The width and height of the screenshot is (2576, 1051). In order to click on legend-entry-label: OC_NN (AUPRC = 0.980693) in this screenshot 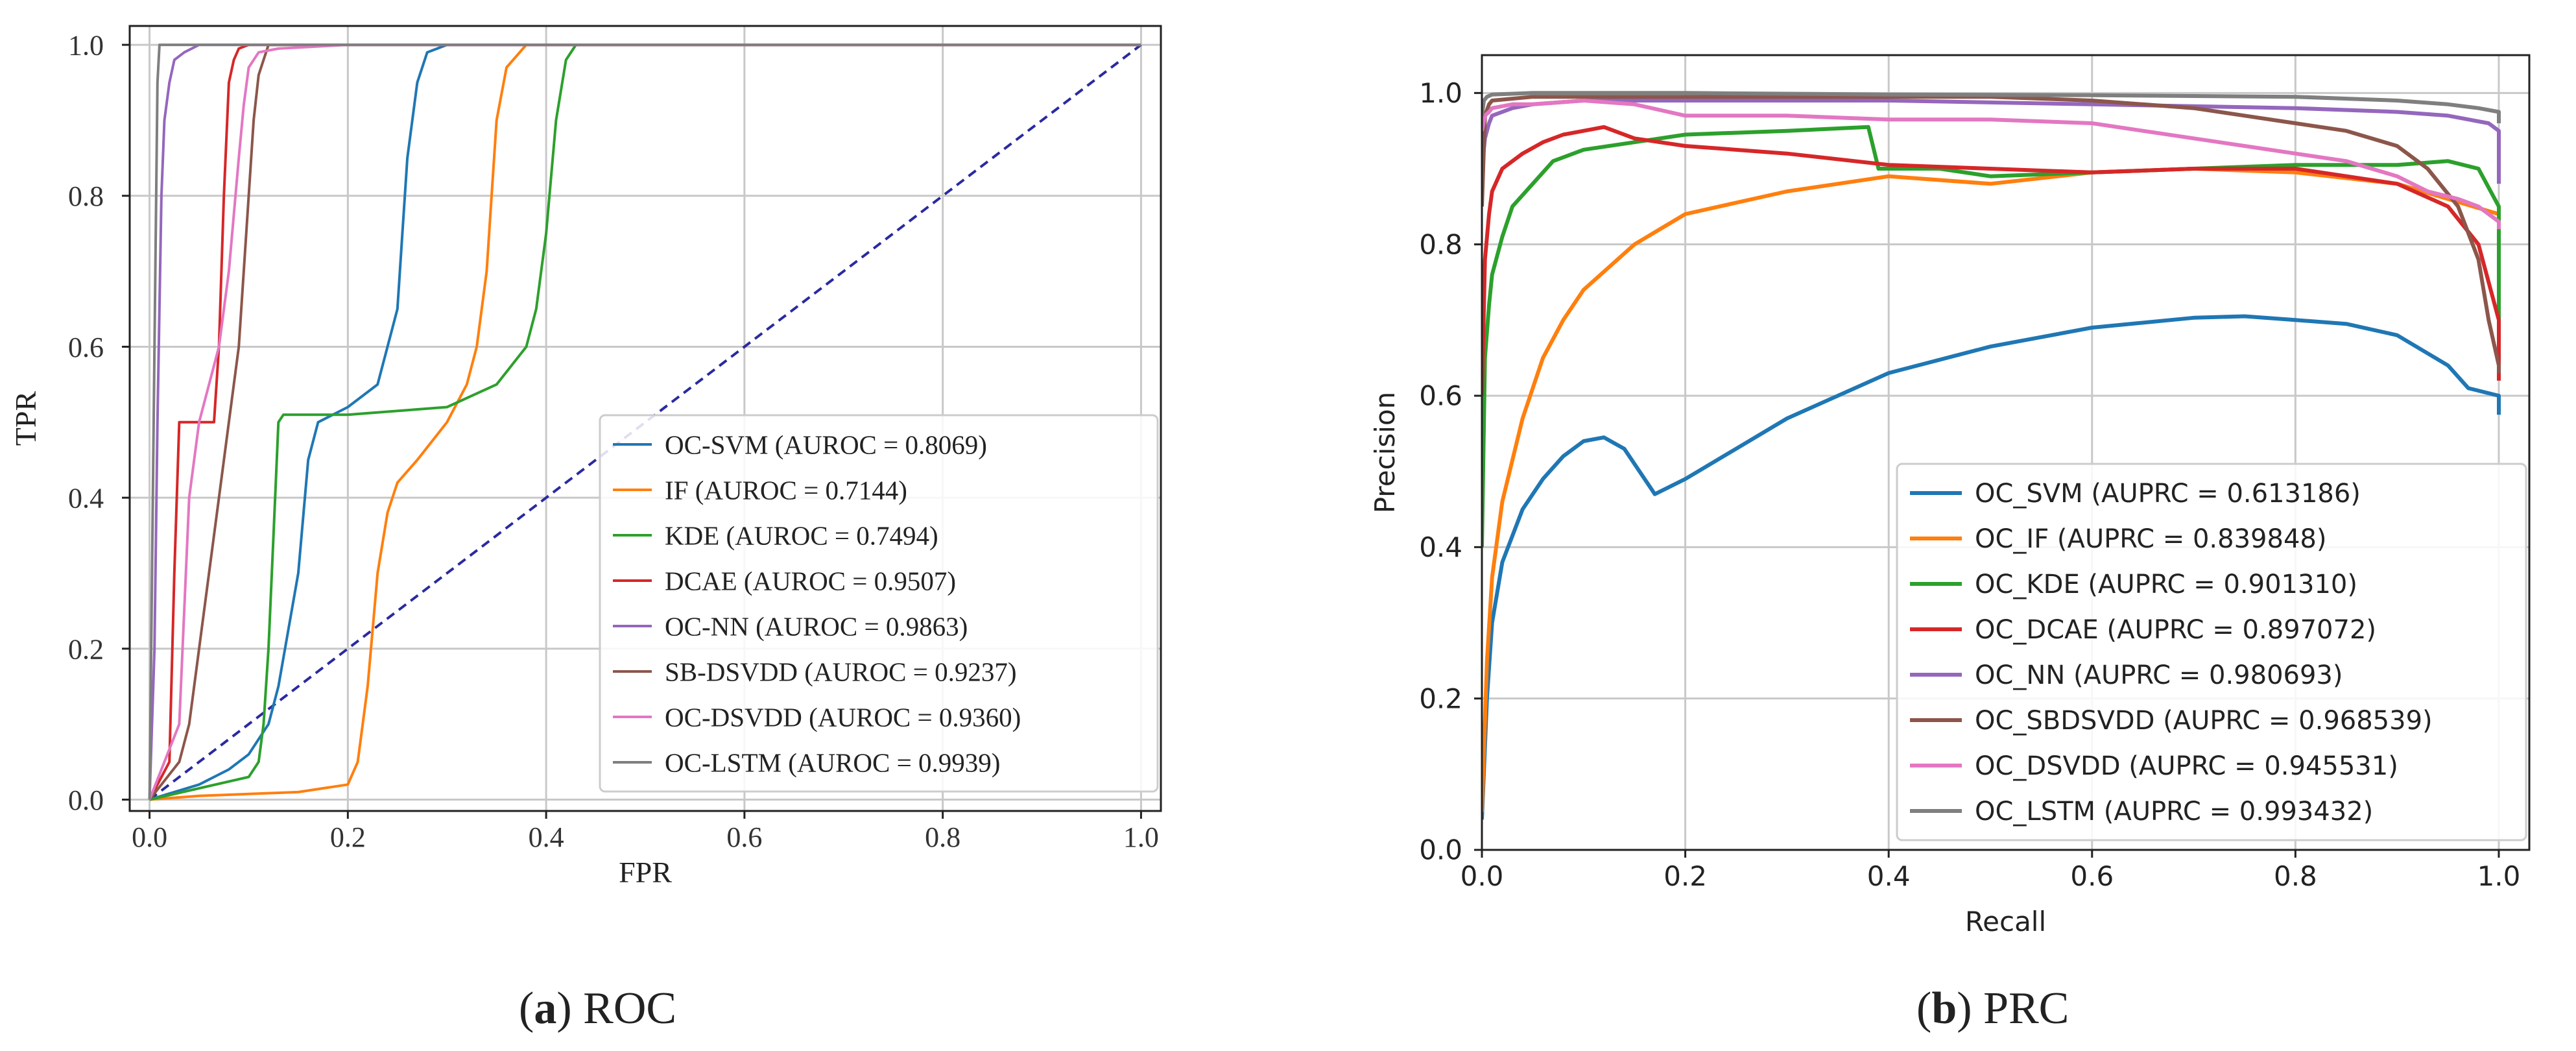, I will do `click(2159, 675)`.